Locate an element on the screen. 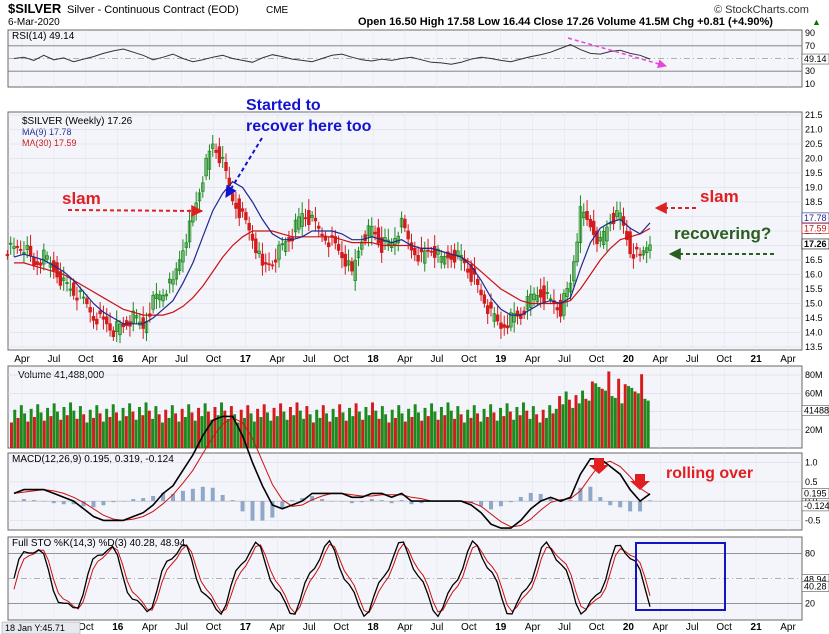 The image size is (829, 634). annotation-slam-right: slam is located at coordinates (719, 196).